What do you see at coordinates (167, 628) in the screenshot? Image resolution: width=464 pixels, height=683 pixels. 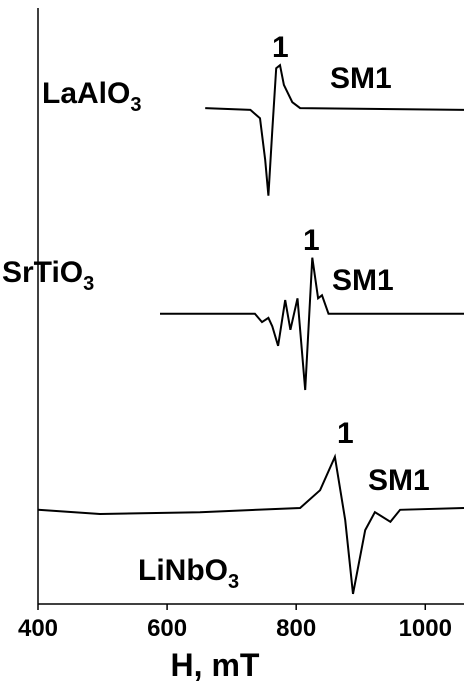 I see `x-tick-label: 600` at bounding box center [167, 628].